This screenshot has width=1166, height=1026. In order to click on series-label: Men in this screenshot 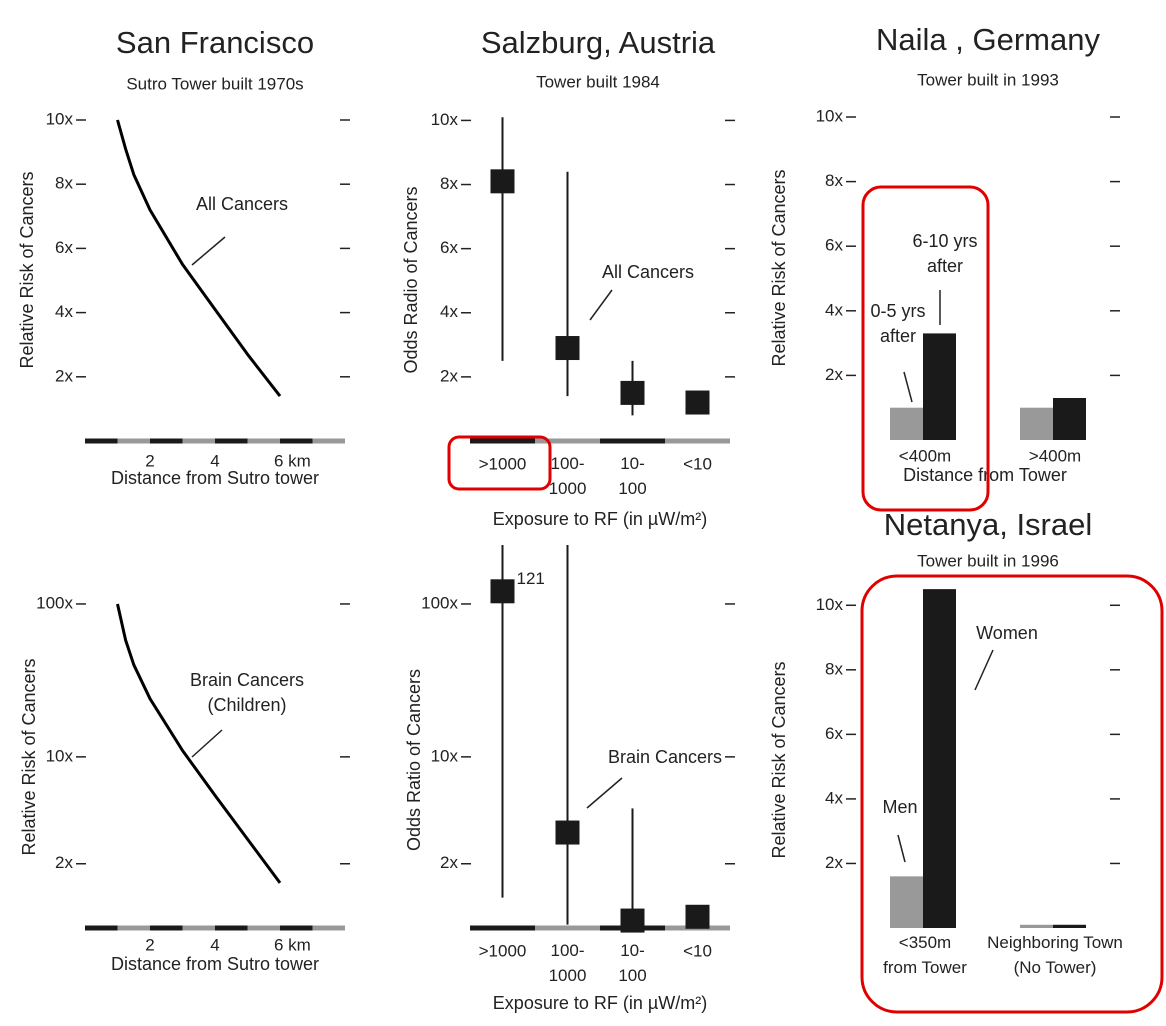, I will do `click(899, 807)`.